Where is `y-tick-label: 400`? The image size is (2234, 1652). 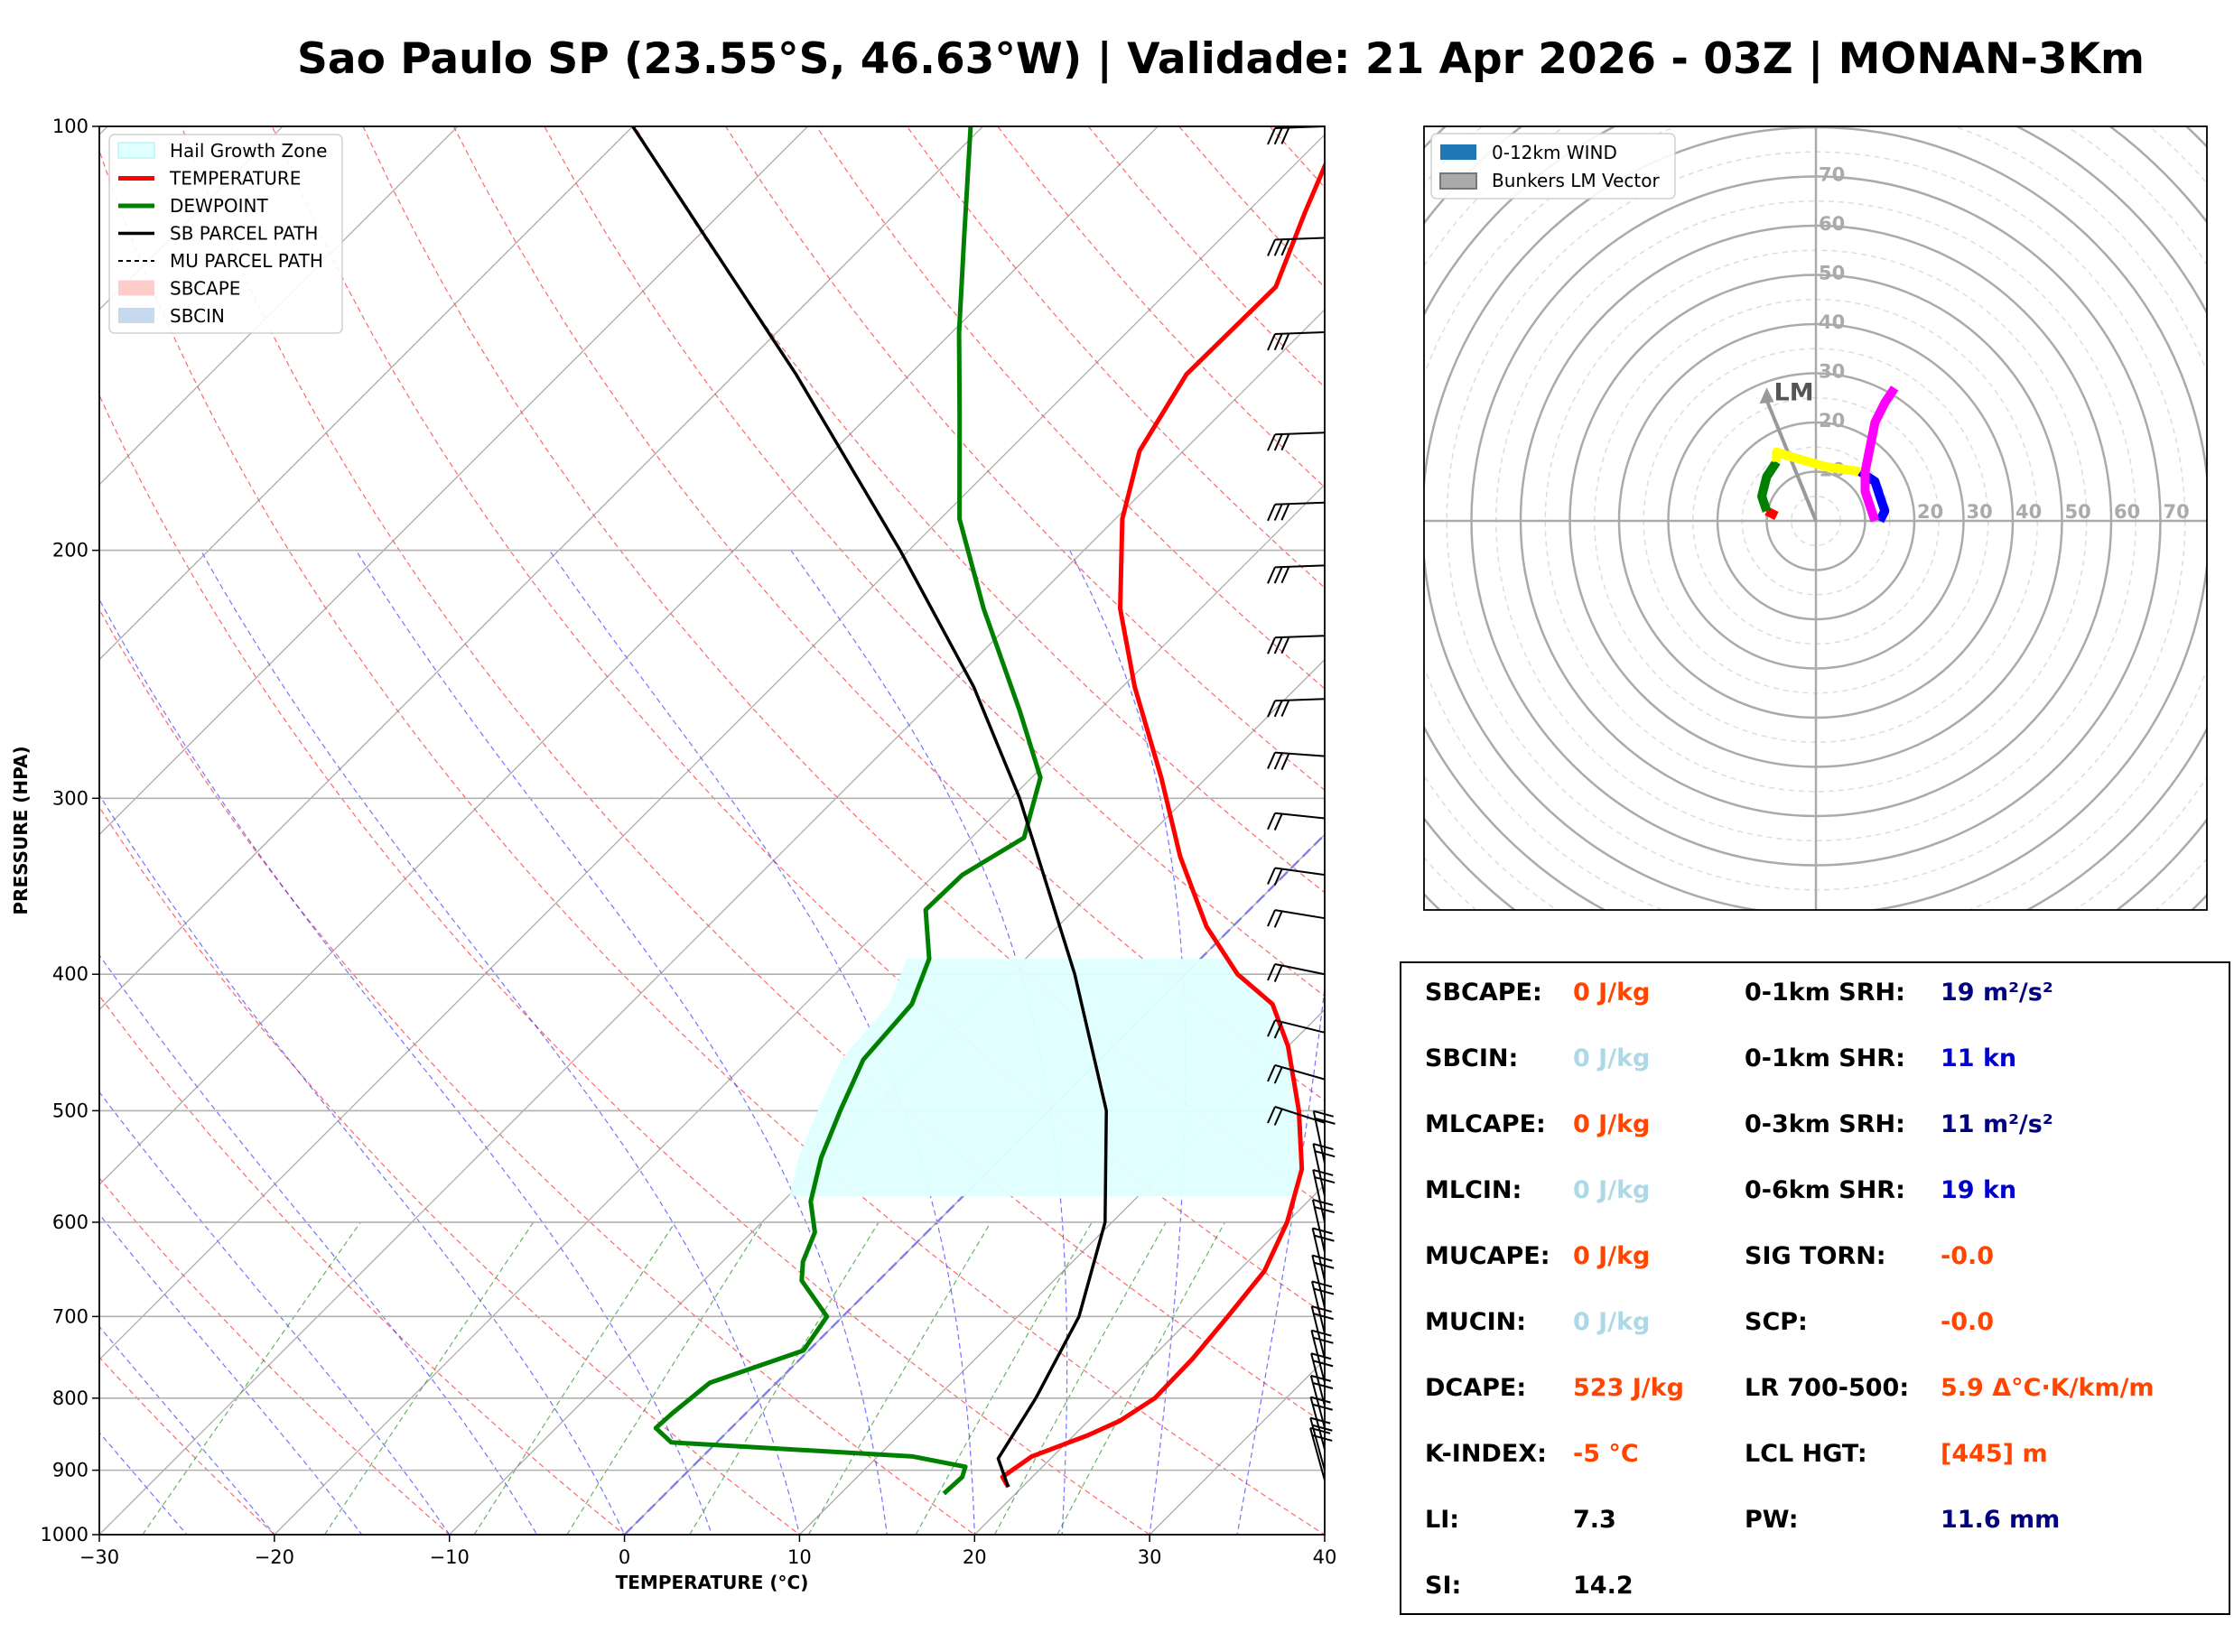 y-tick-label: 400 is located at coordinates (70, 974).